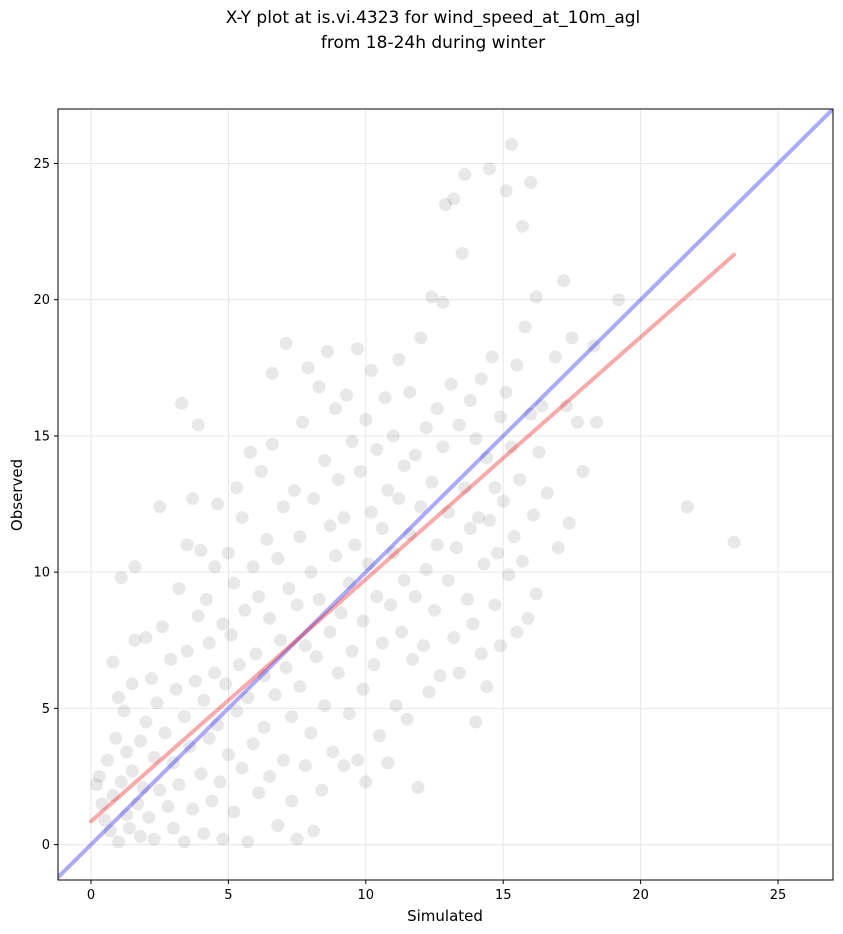 This screenshot has width=843, height=934. I want to click on y-tick-label: 20, so click(41, 300).